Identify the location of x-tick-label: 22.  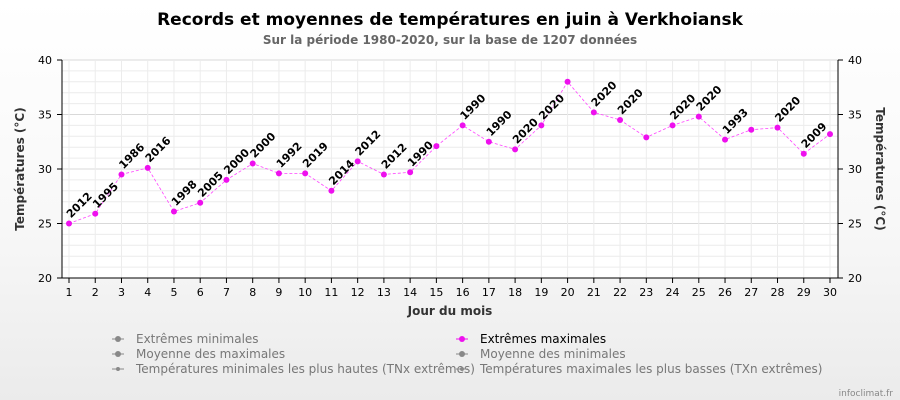
(620, 292).